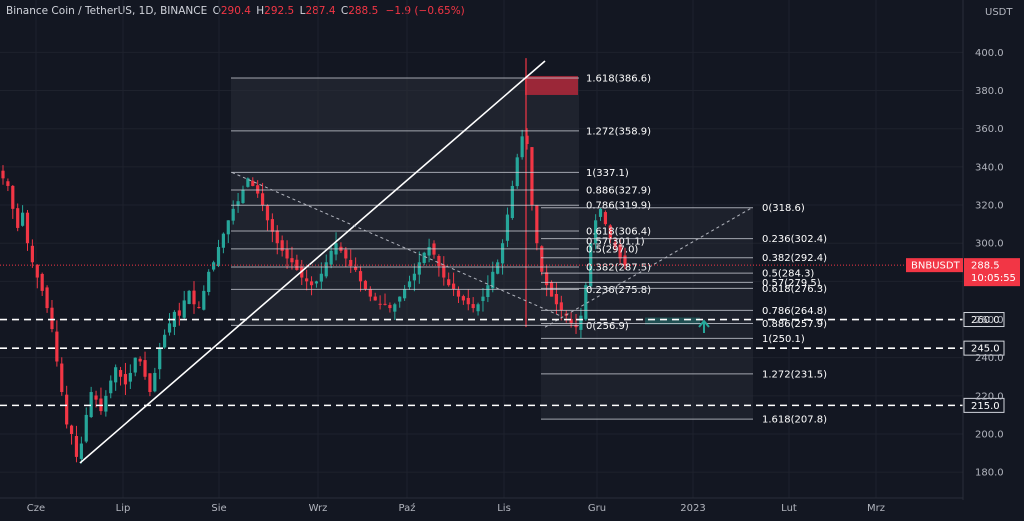  I want to click on symbol-tag-label: BNBUSDT, so click(936, 266).